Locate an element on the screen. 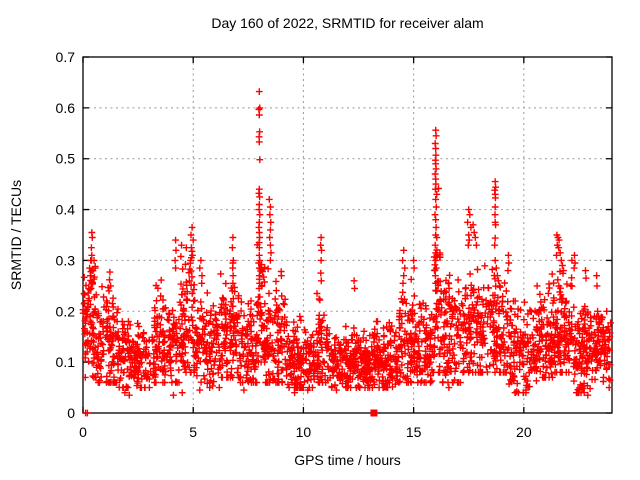 The image size is (640, 480). x-tick-label: 10 is located at coordinates (304, 432).